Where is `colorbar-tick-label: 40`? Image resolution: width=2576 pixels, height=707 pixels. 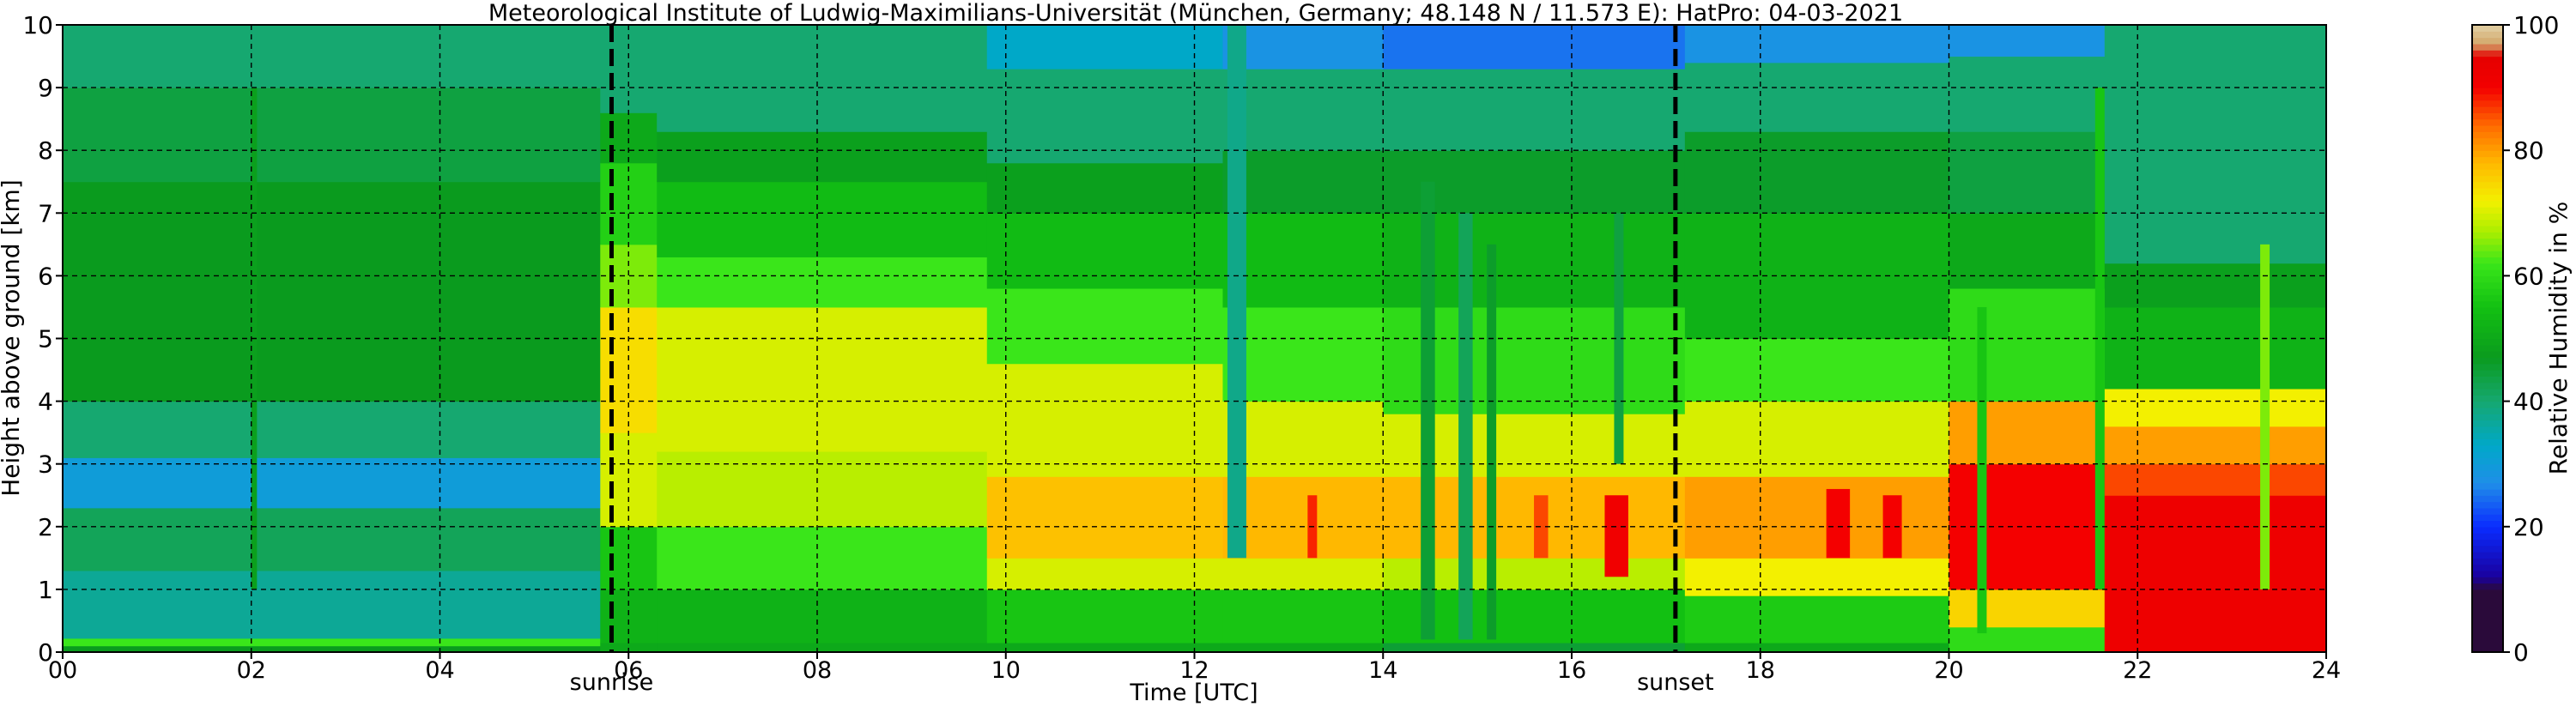
colorbar-tick-label: 40 is located at coordinates (2528, 402).